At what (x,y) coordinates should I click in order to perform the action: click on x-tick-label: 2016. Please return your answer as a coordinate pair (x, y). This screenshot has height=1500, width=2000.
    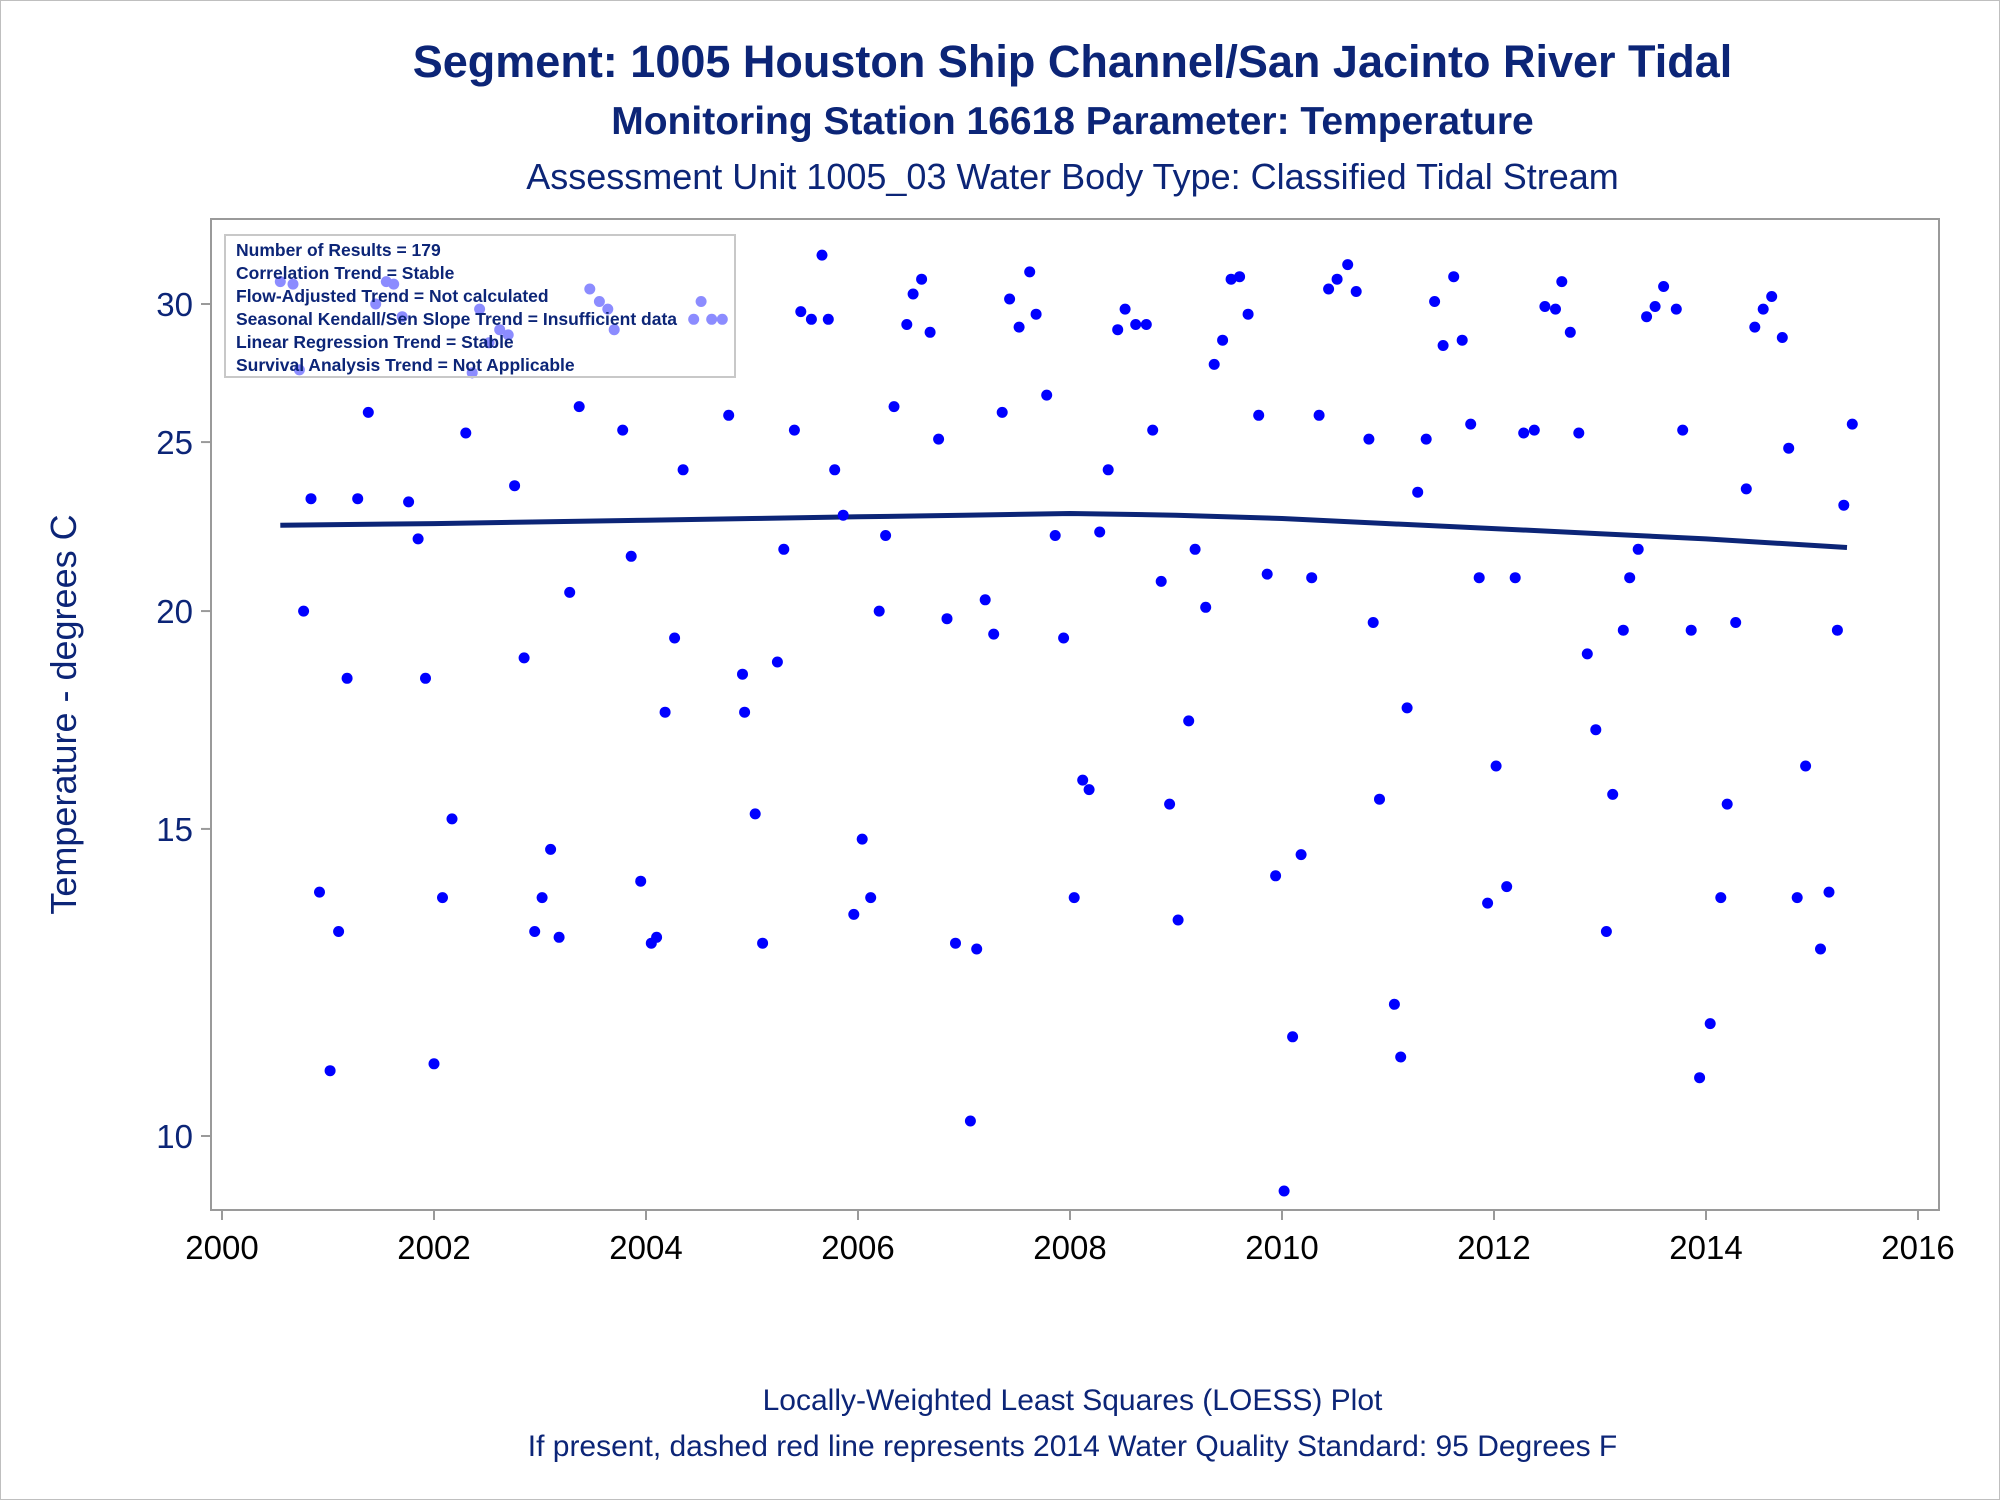
    Looking at the image, I should click on (1917, 1247).